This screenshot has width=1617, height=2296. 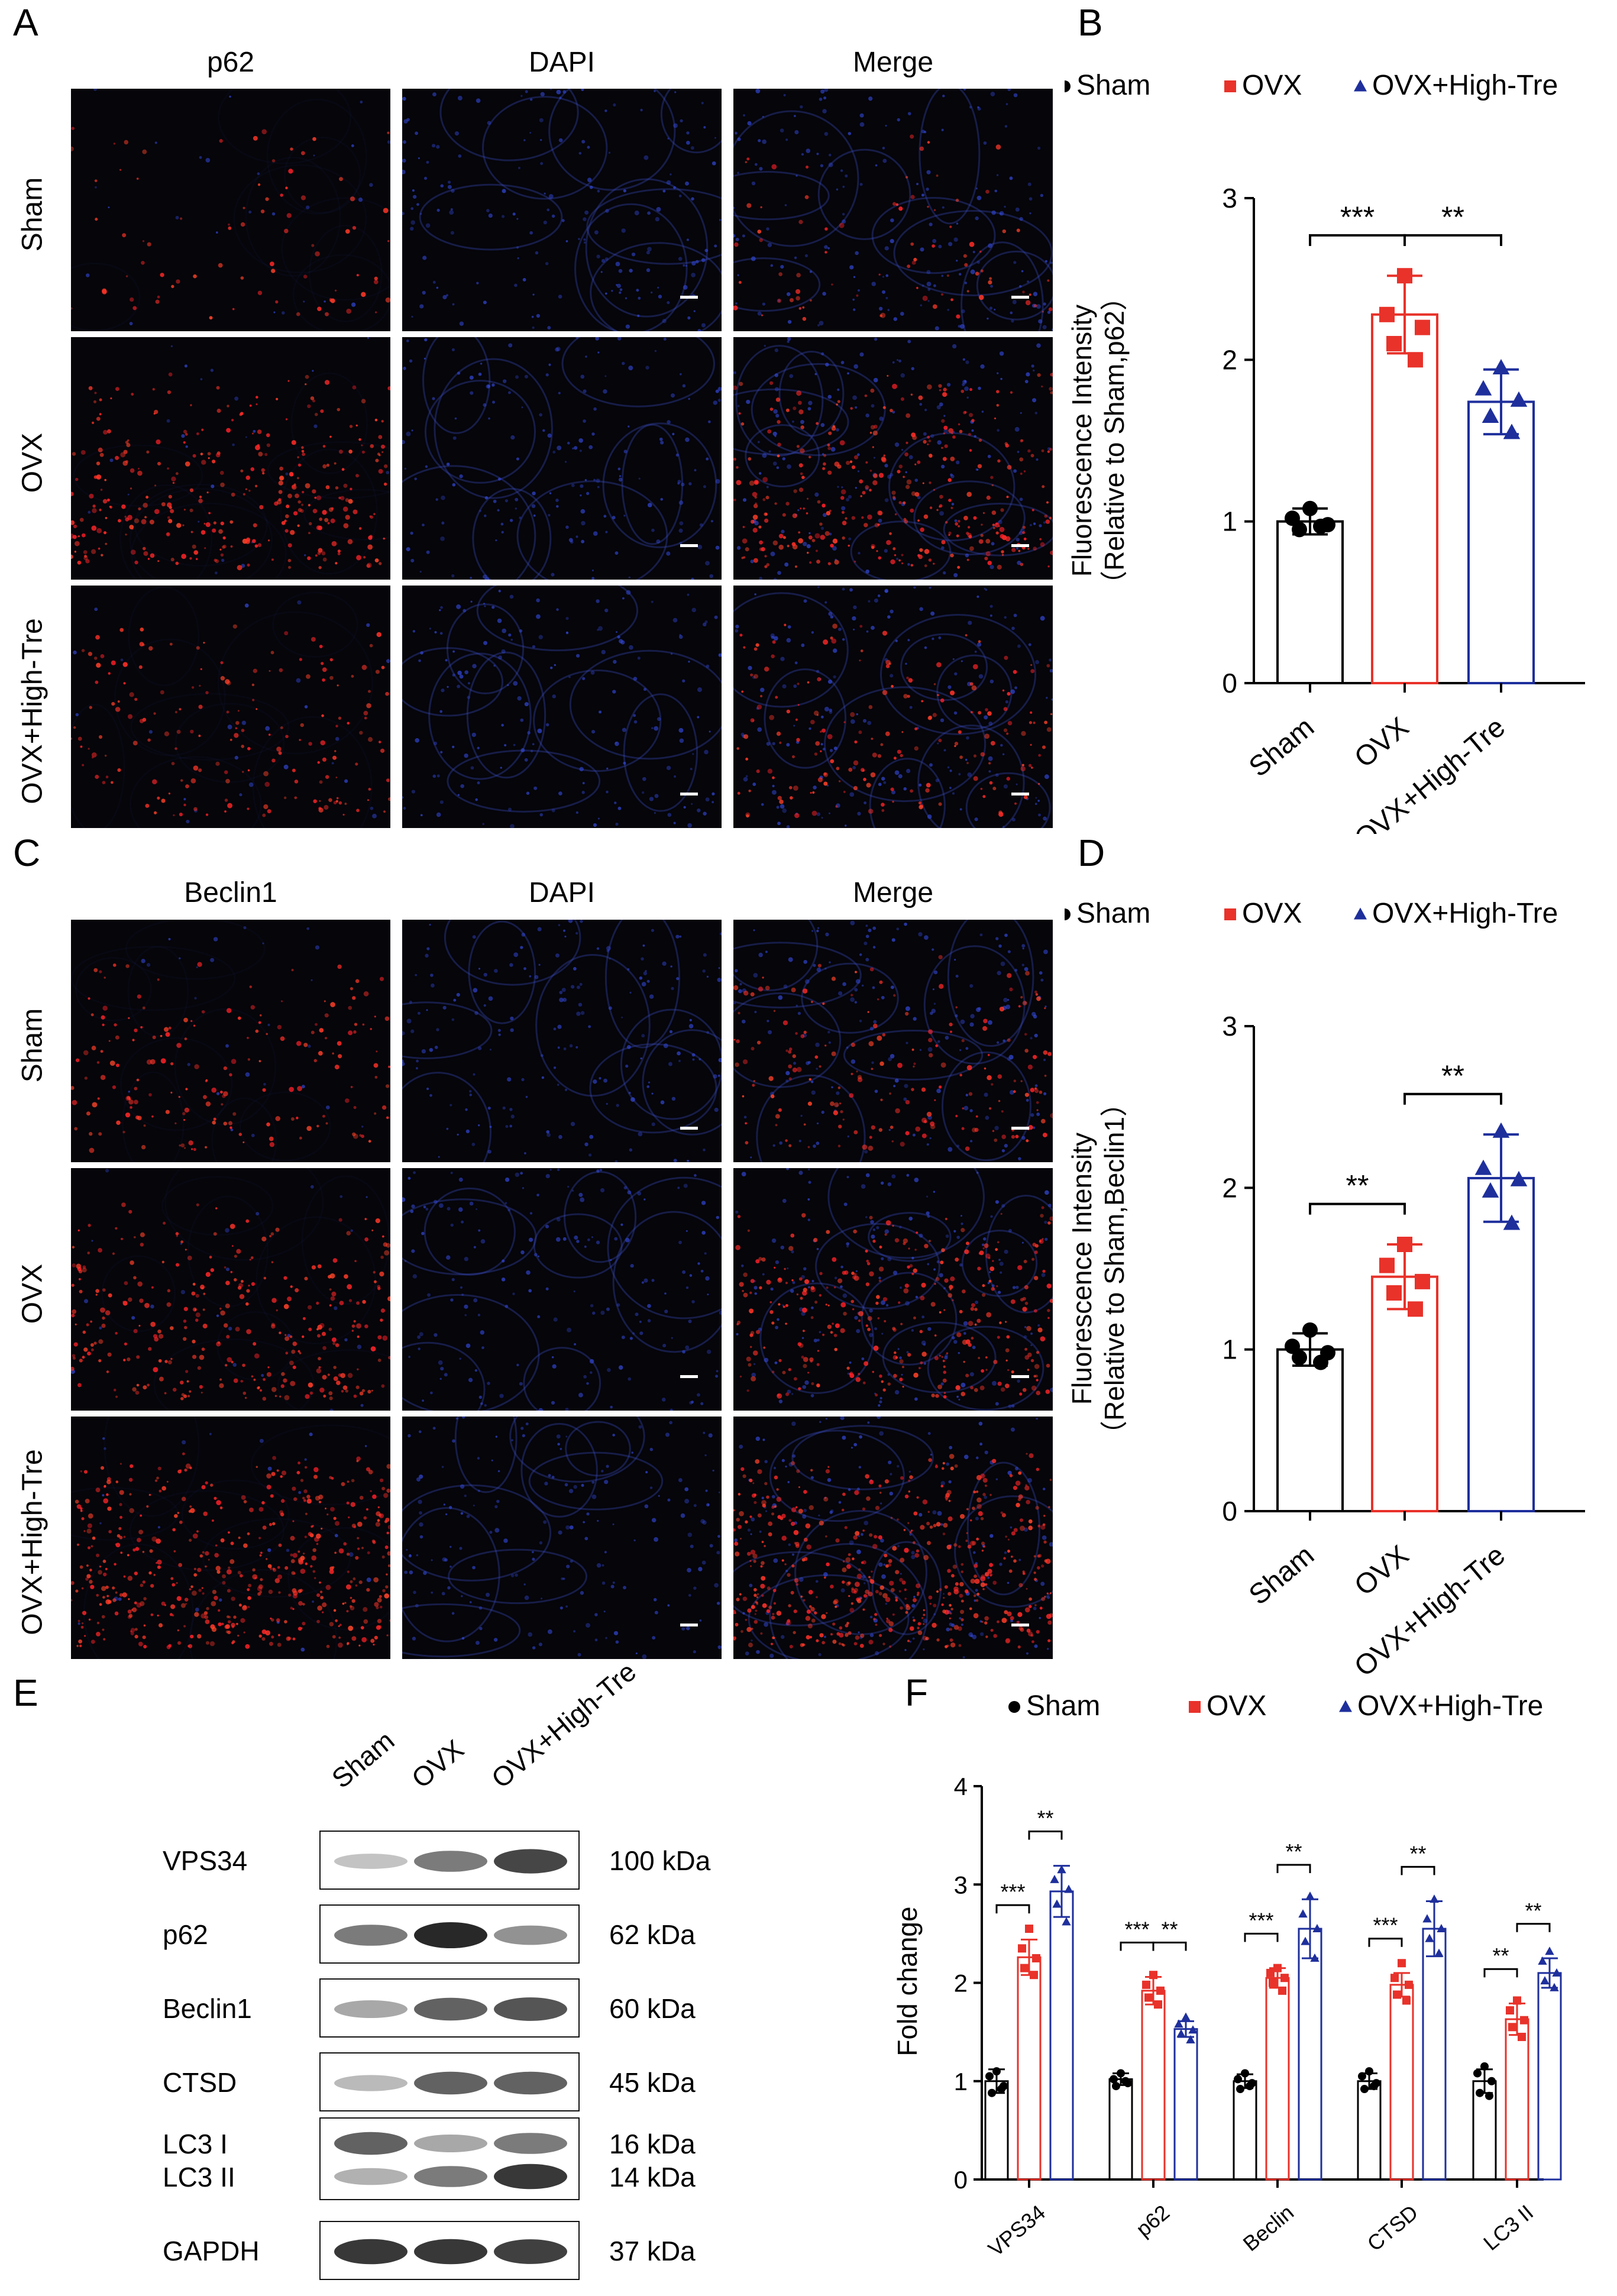 What do you see at coordinates (25, 1692) in the screenshot?
I see `panel-letter-e: E` at bounding box center [25, 1692].